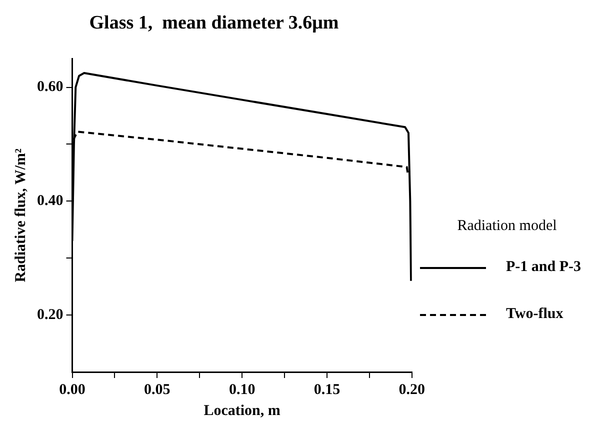  I want to click on y-tick-label: 0.40, so click(50, 201).